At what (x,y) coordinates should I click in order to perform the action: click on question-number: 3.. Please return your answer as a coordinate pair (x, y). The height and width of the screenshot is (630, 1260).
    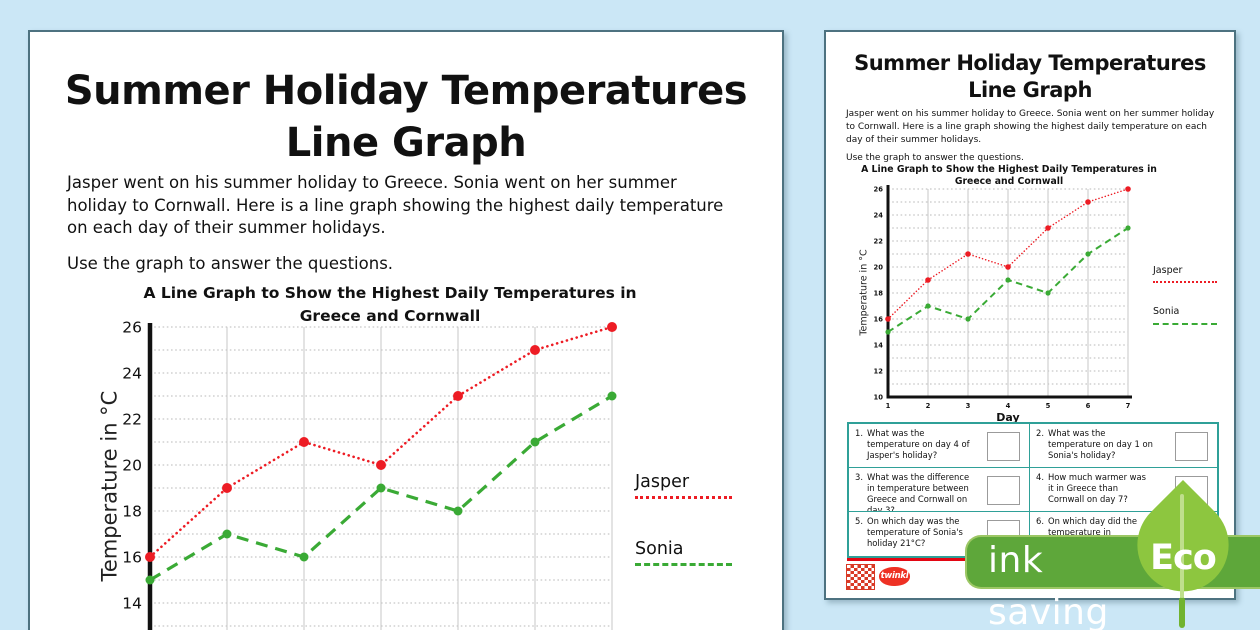
    Looking at the image, I should click on (859, 477).